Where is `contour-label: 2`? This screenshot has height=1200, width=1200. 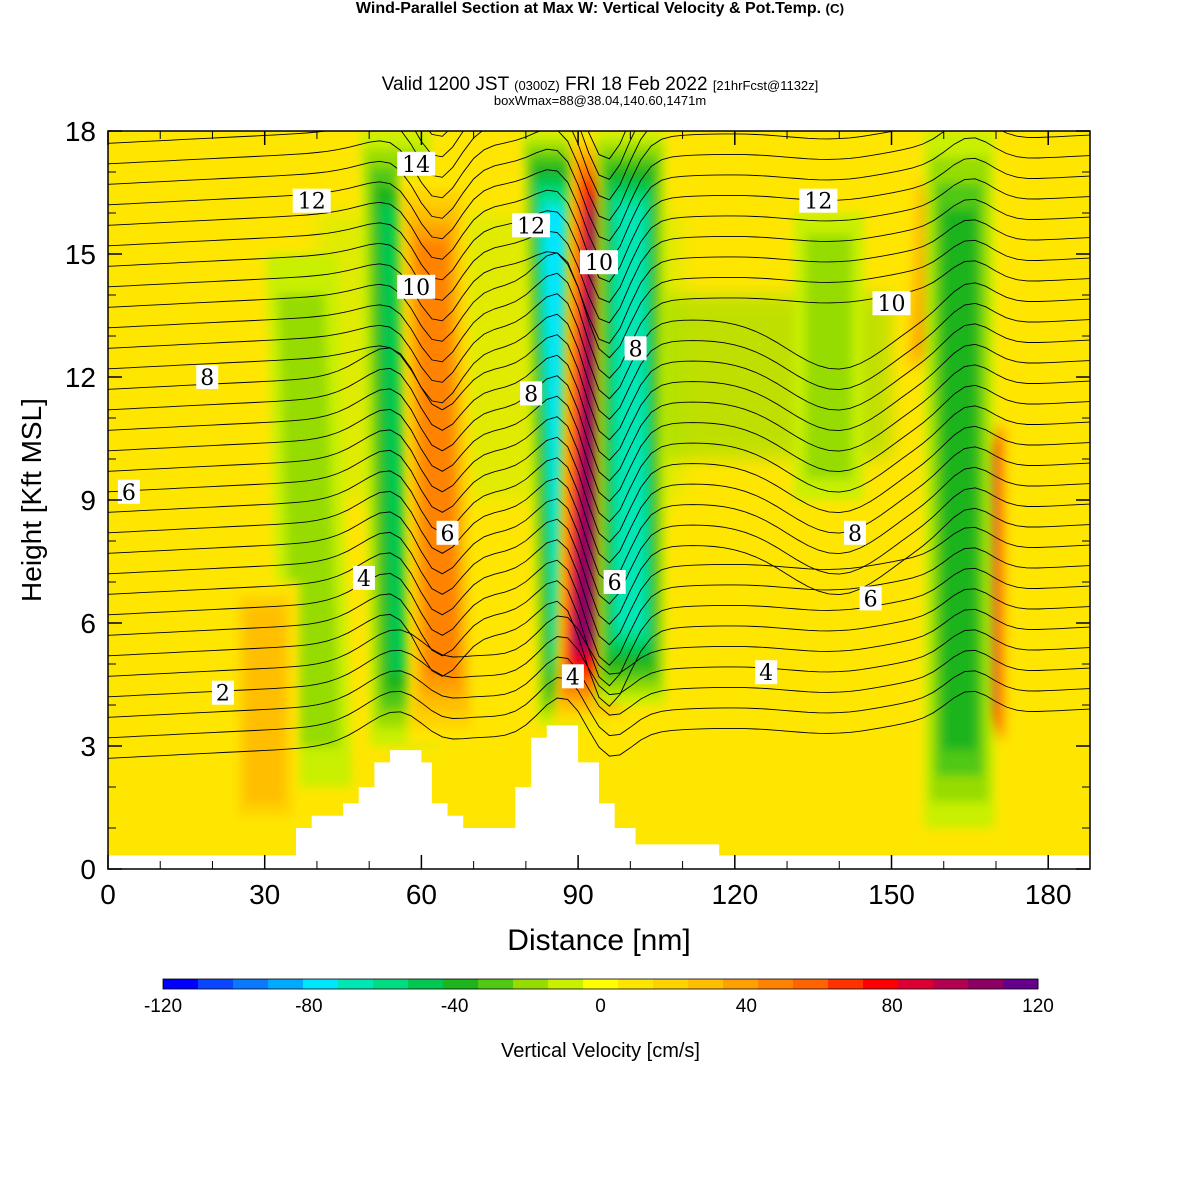
contour-label: 2 is located at coordinates (223, 694).